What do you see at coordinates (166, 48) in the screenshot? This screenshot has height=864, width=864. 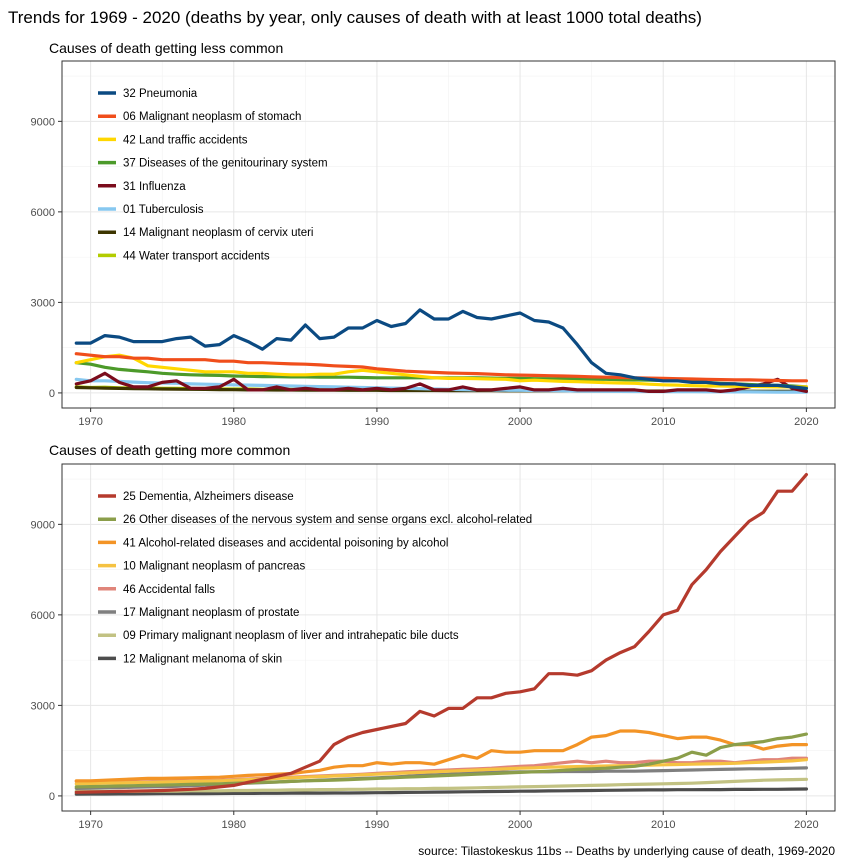 I see `panel-title: Causes of death getting less common` at bounding box center [166, 48].